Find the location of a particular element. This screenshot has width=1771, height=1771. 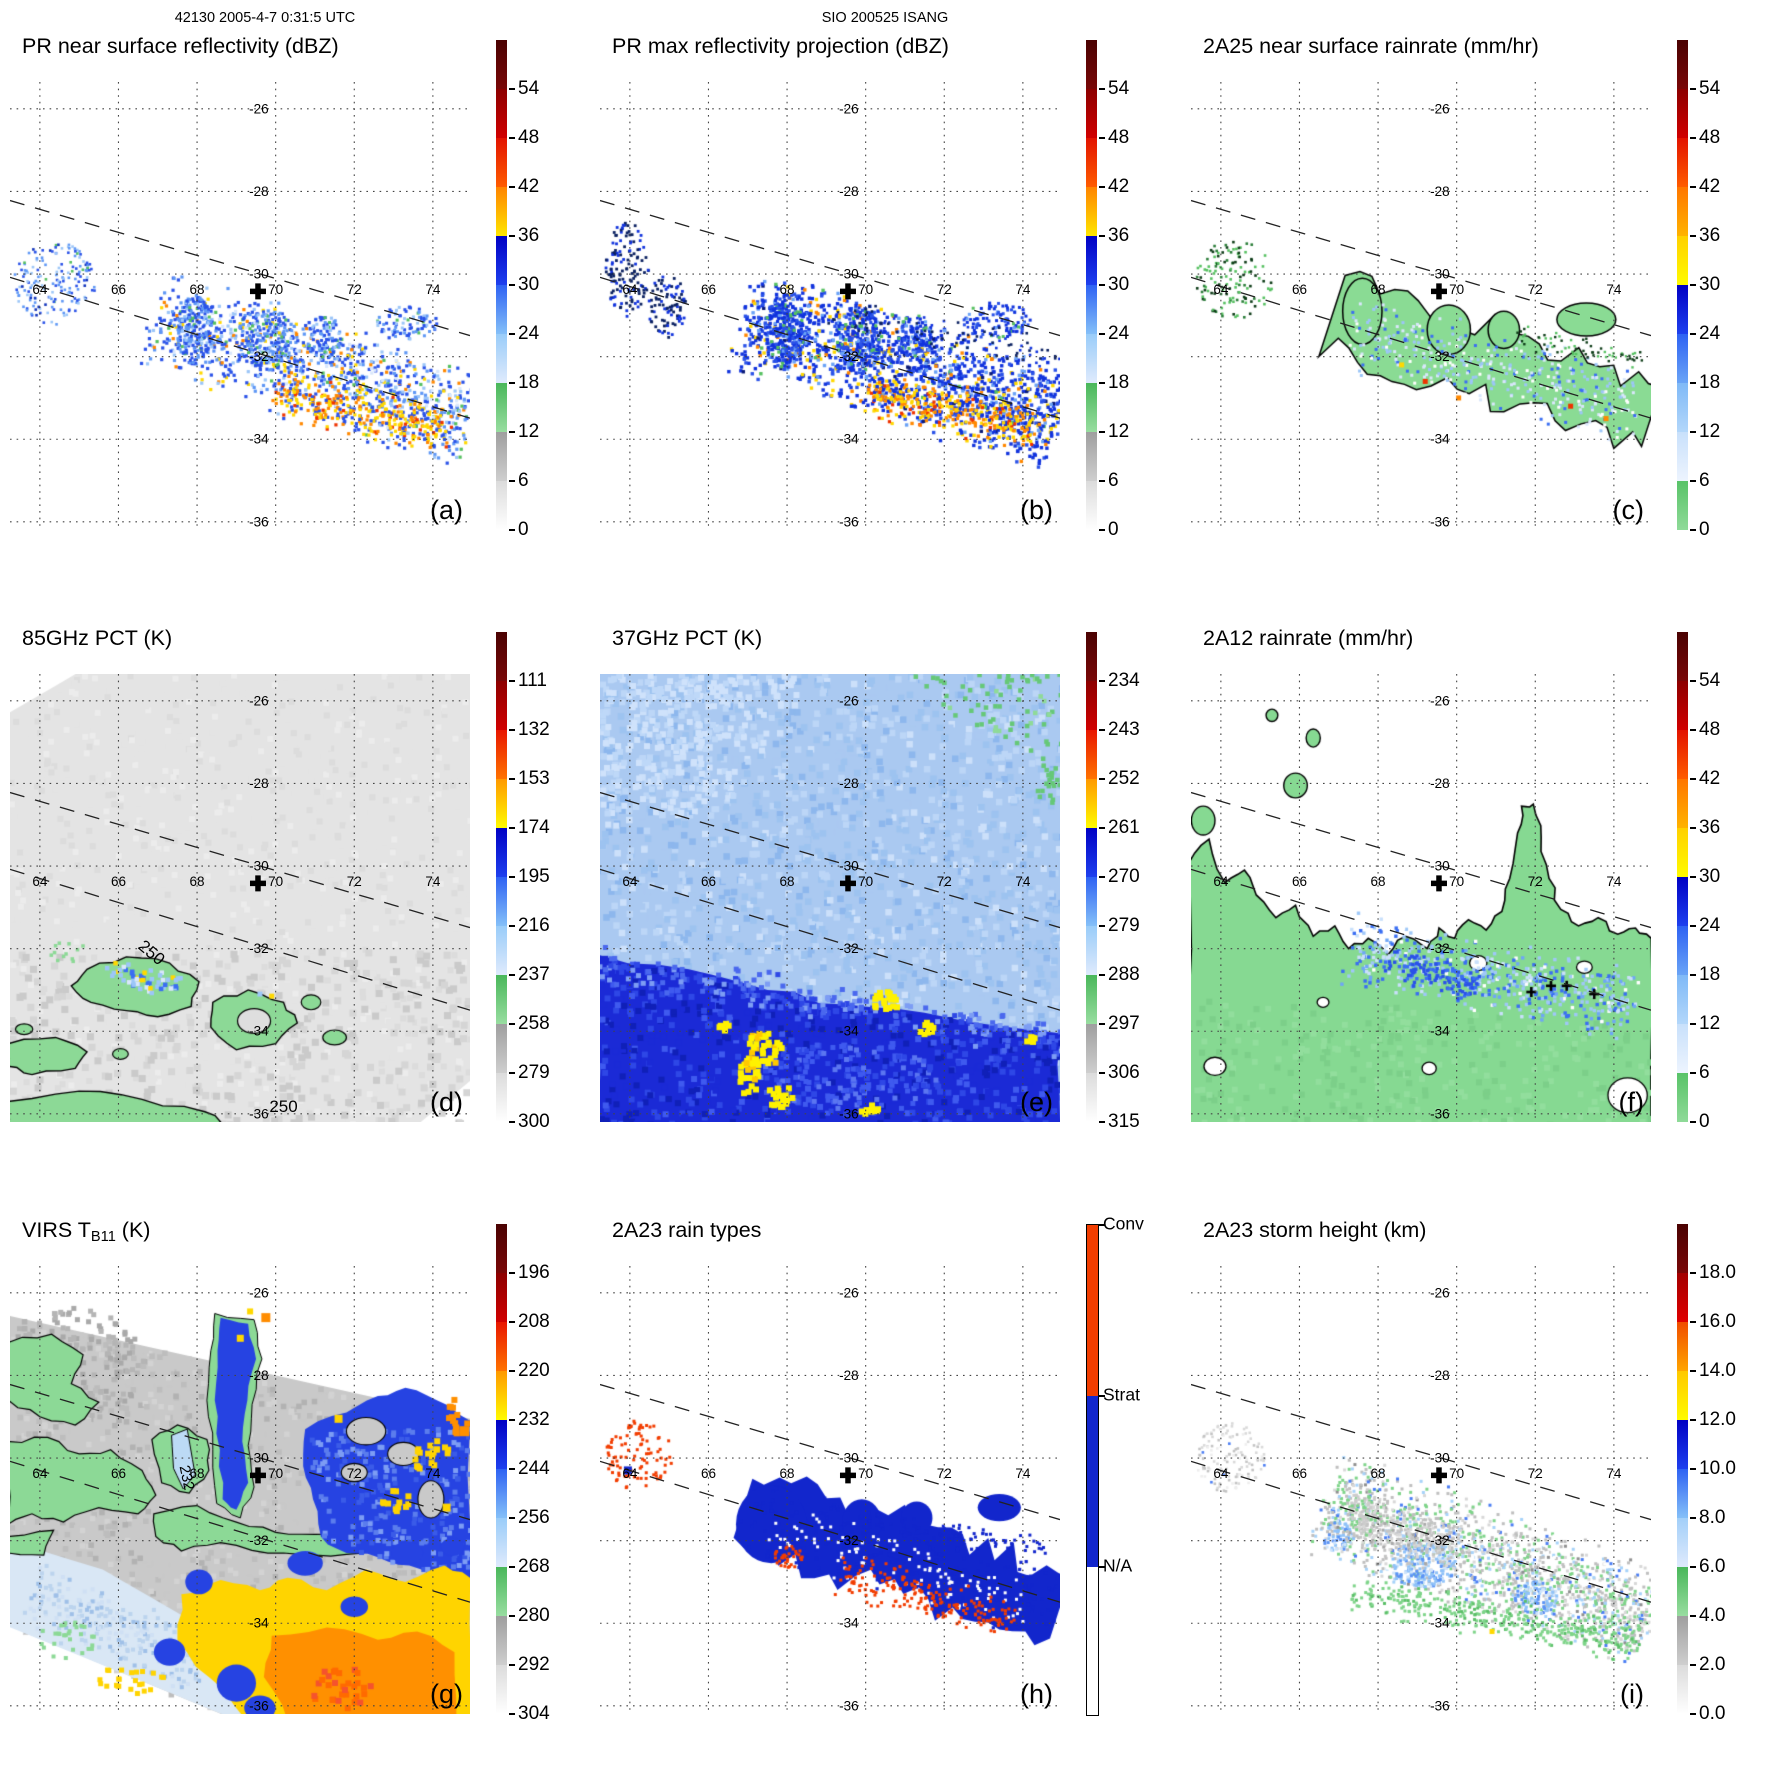

lat-tick-label: -28 is located at coordinates (259, 191).